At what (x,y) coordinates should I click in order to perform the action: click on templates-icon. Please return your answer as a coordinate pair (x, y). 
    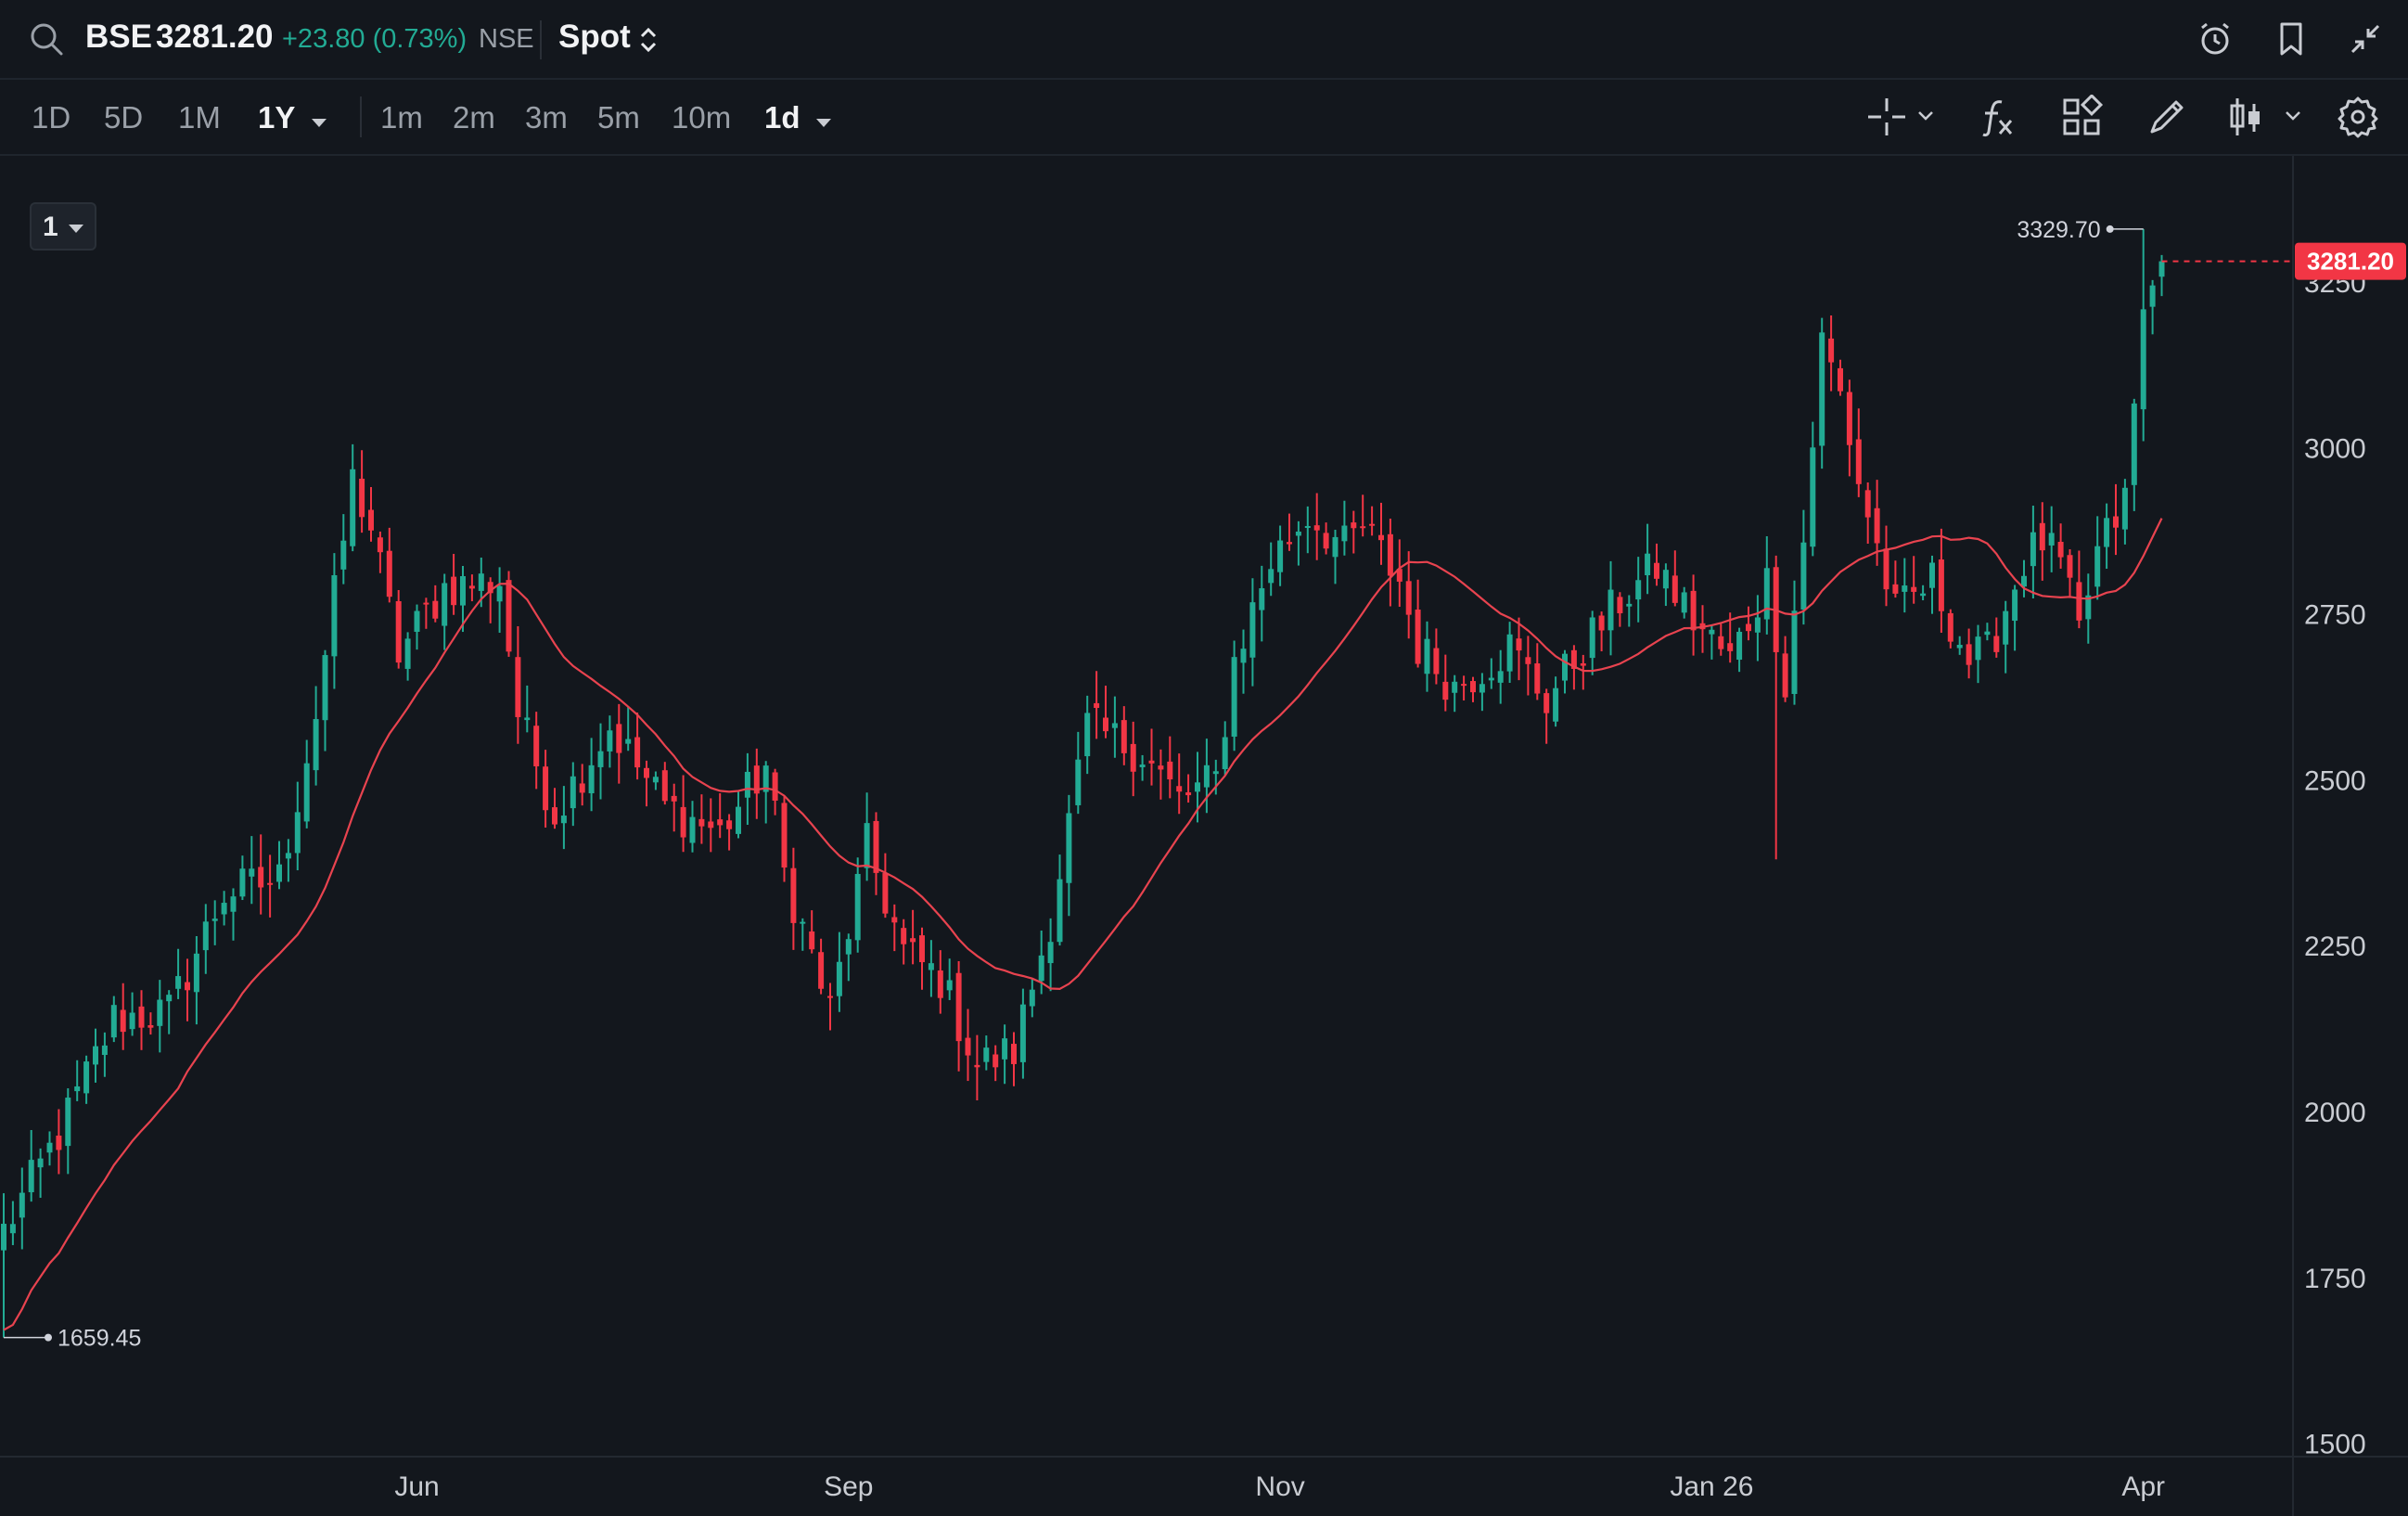
    Looking at the image, I should click on (2081, 117).